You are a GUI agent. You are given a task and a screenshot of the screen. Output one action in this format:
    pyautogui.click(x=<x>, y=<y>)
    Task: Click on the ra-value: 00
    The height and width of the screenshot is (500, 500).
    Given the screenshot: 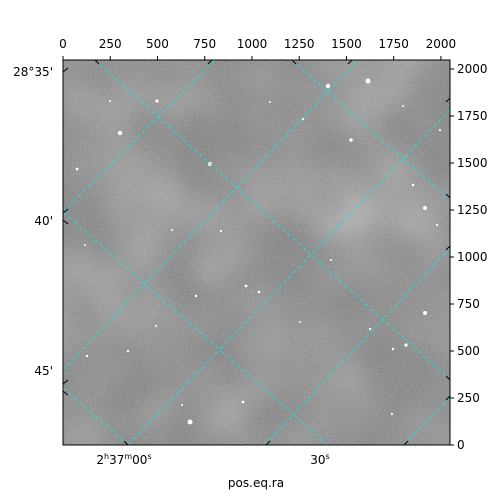 What is the action you would take?
    pyautogui.click(x=139, y=460)
    